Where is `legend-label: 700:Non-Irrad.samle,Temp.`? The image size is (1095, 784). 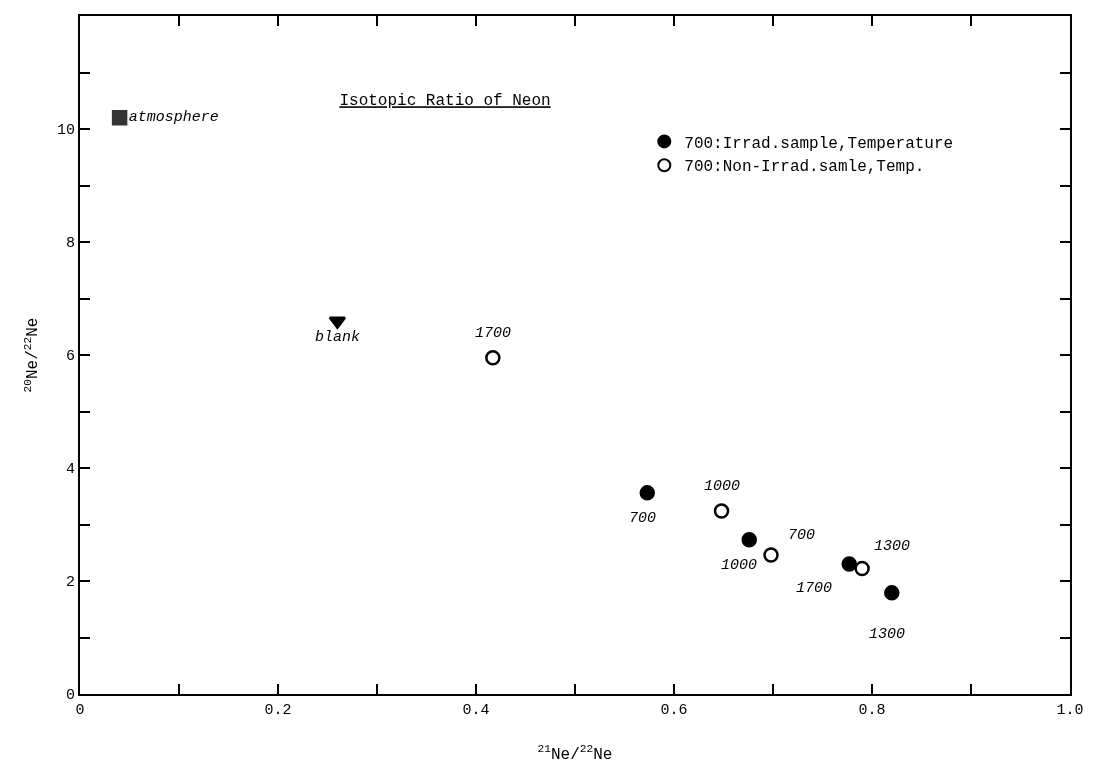 legend-label: 700:Non-Irrad.samle,Temp. is located at coordinates (804, 167).